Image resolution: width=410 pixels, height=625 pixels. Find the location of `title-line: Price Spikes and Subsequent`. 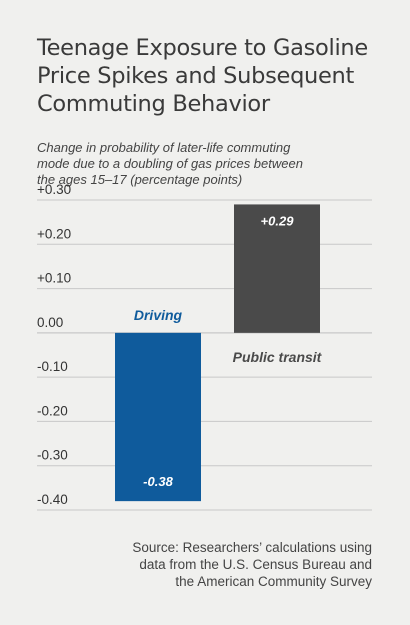

title-line: Price Spikes and Subsequent is located at coordinates (196, 76).